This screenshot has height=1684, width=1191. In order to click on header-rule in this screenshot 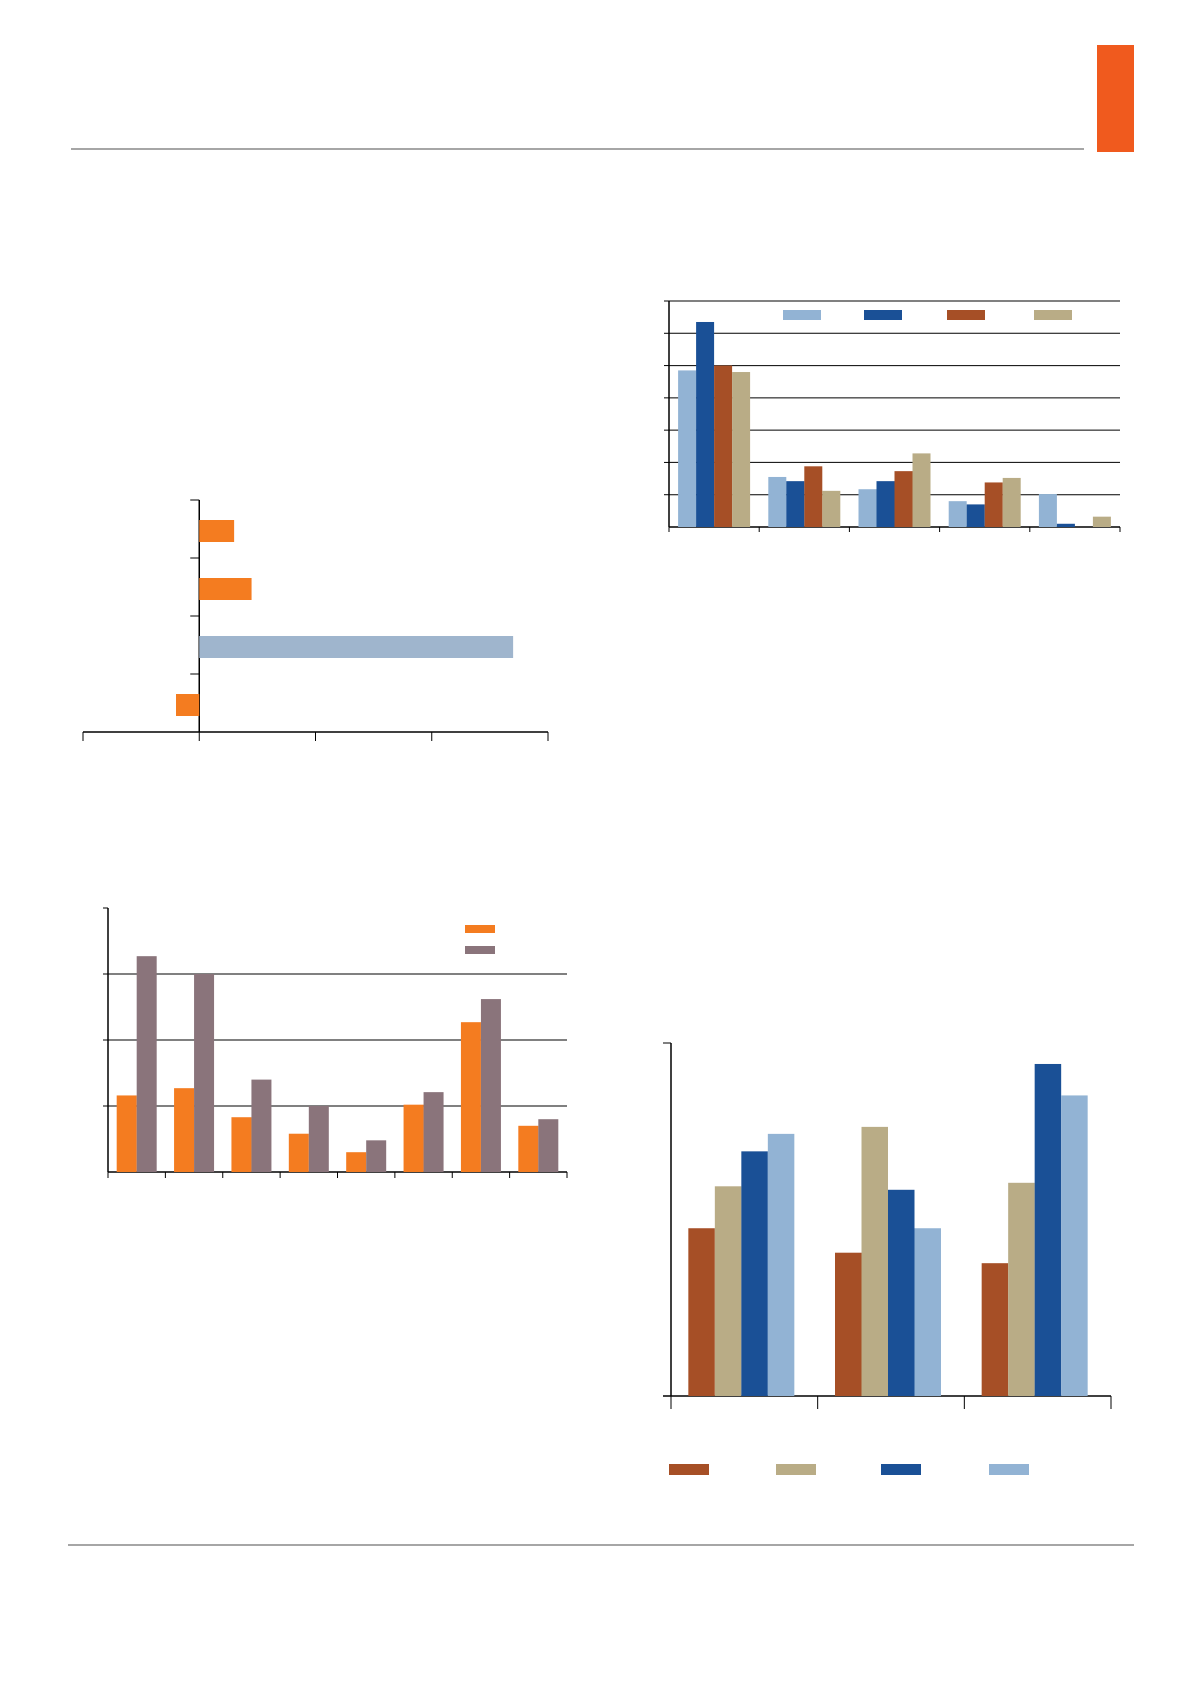, I will do `click(577, 149)`.